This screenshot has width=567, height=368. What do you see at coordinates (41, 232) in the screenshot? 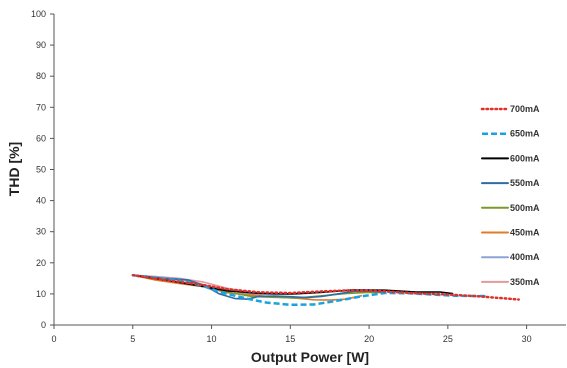
I see `y-tick-label: 30` at bounding box center [41, 232].